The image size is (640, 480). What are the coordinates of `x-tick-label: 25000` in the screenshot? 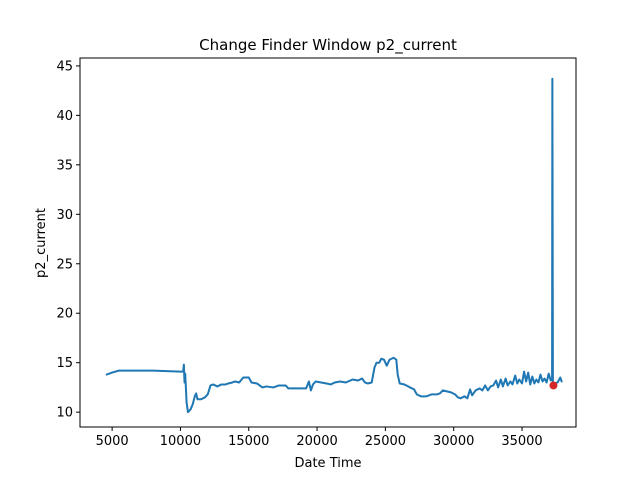 It's located at (385, 441).